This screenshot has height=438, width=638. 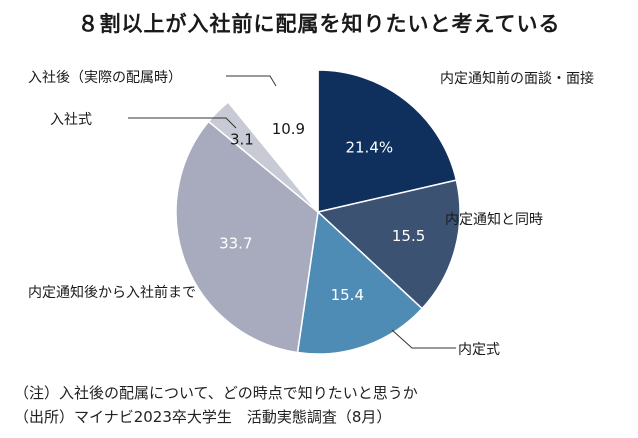 I want to click on slice-value-3: 15.4, so click(x=347, y=295).